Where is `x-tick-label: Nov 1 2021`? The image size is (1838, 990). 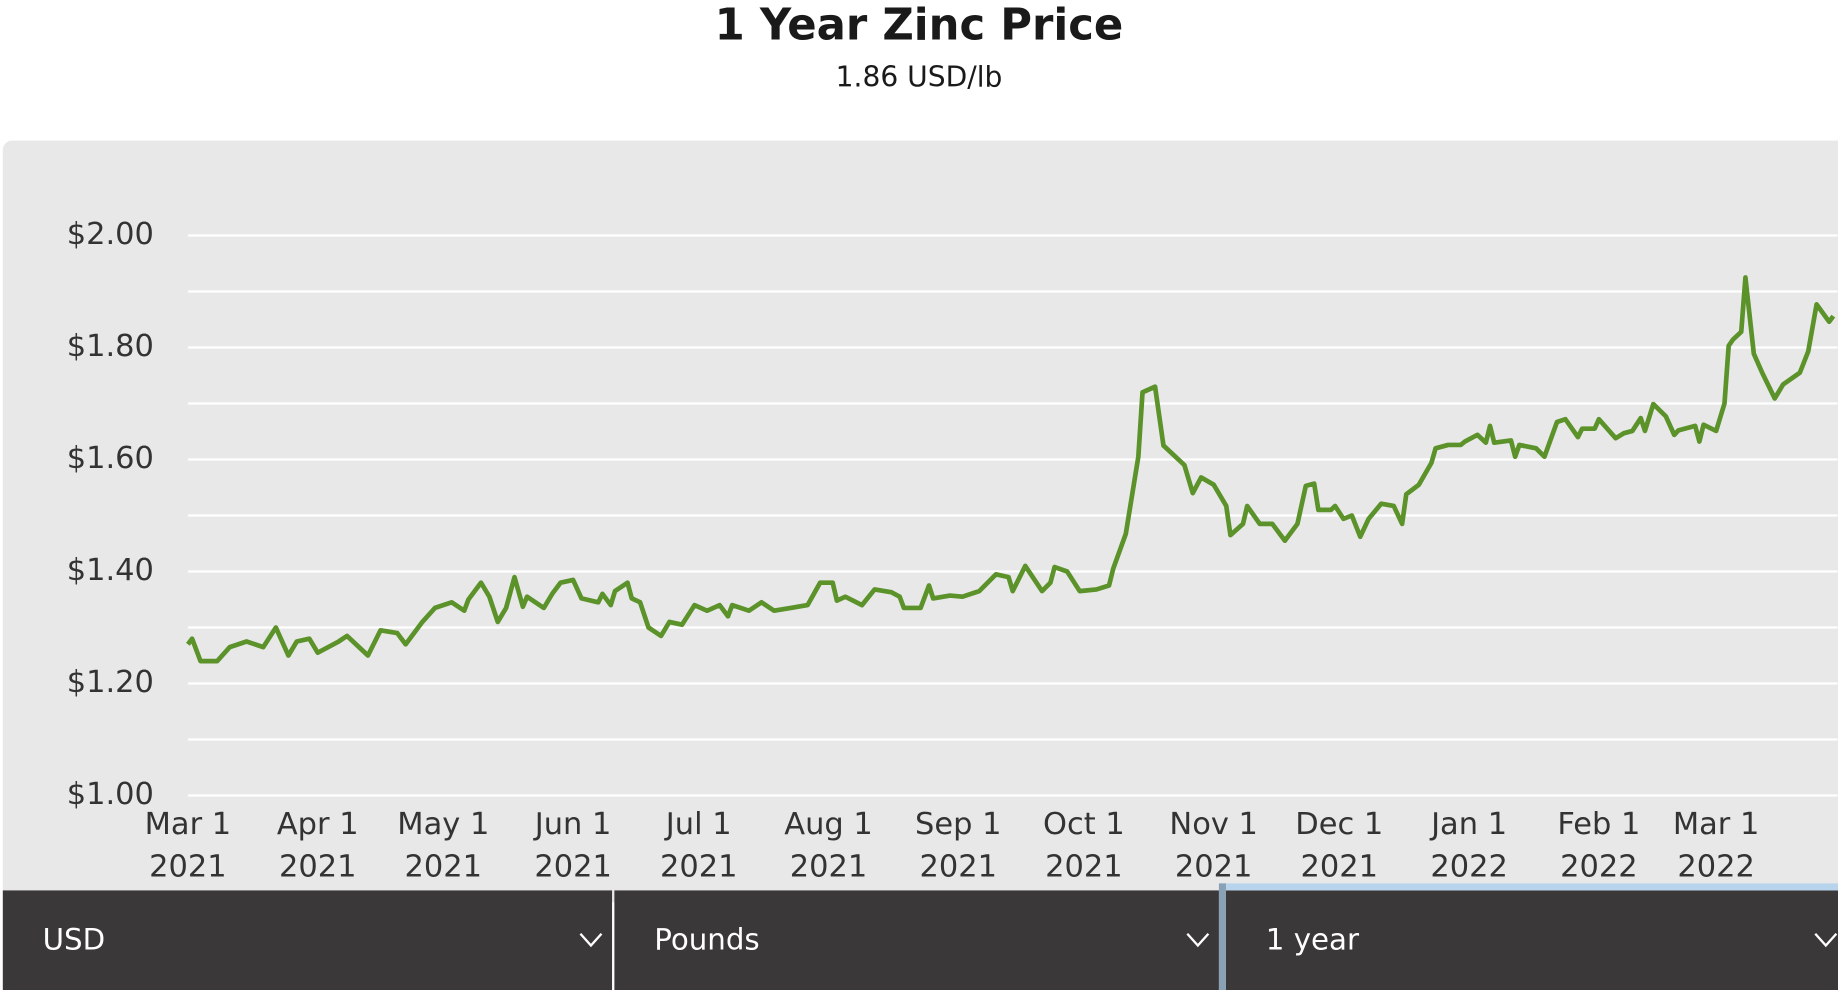
x-tick-label: Nov 1 2021 is located at coordinates (1213, 845).